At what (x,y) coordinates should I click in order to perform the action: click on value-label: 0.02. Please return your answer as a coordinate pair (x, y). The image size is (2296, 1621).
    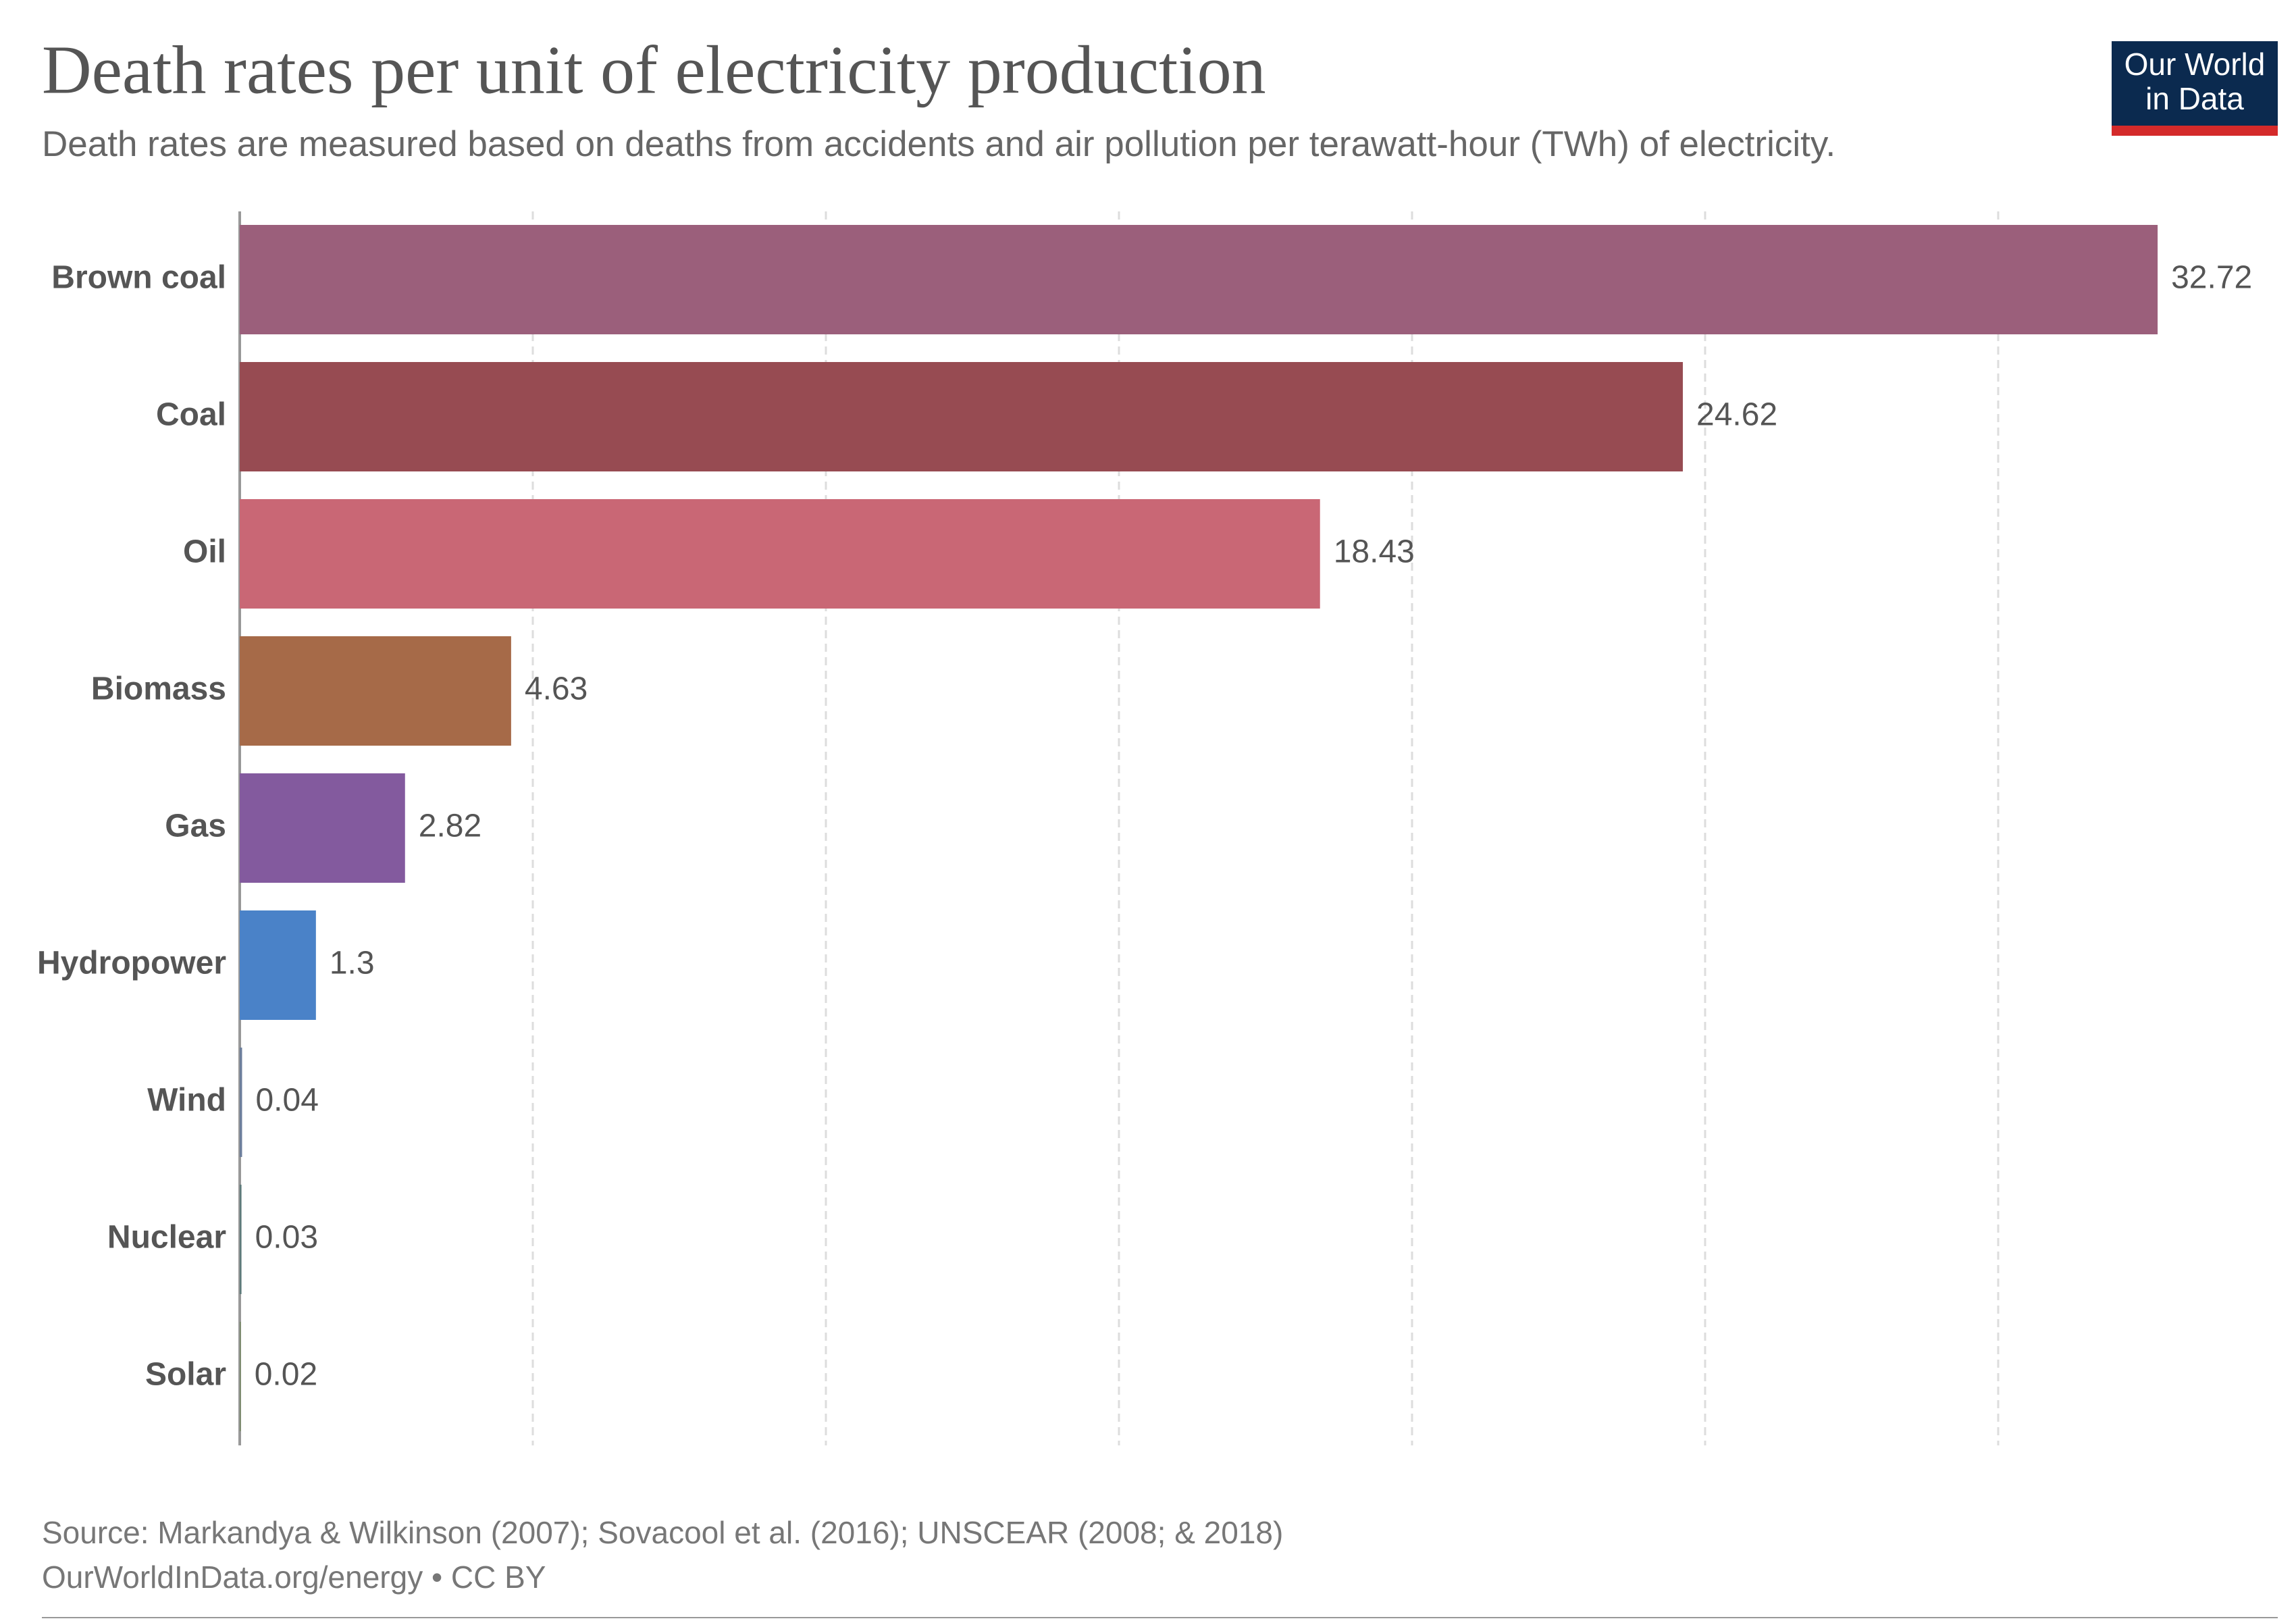
    Looking at the image, I should click on (286, 1375).